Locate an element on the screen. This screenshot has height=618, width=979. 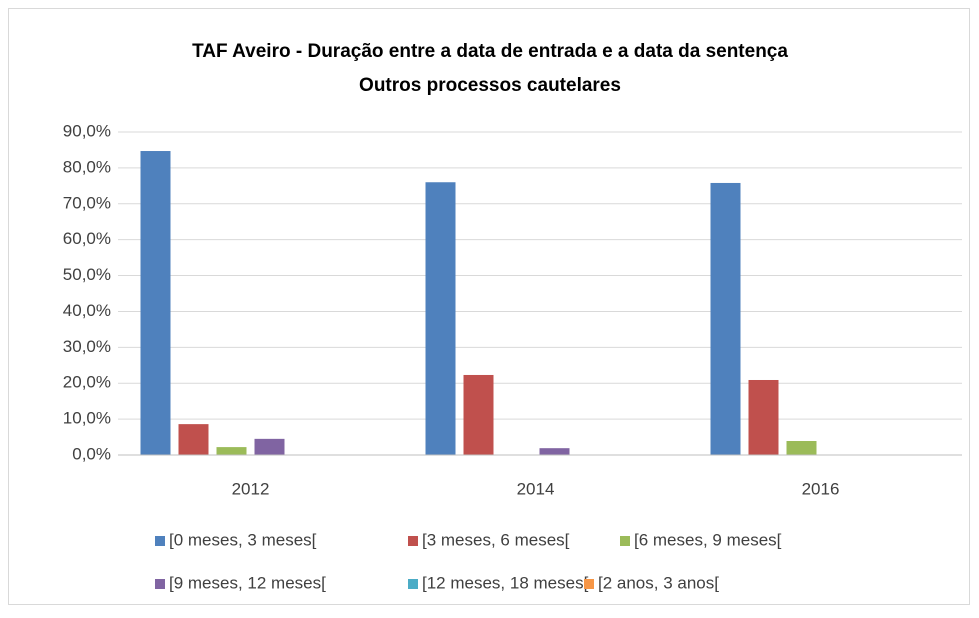
x-tick-label: 2014 is located at coordinates (536, 488).